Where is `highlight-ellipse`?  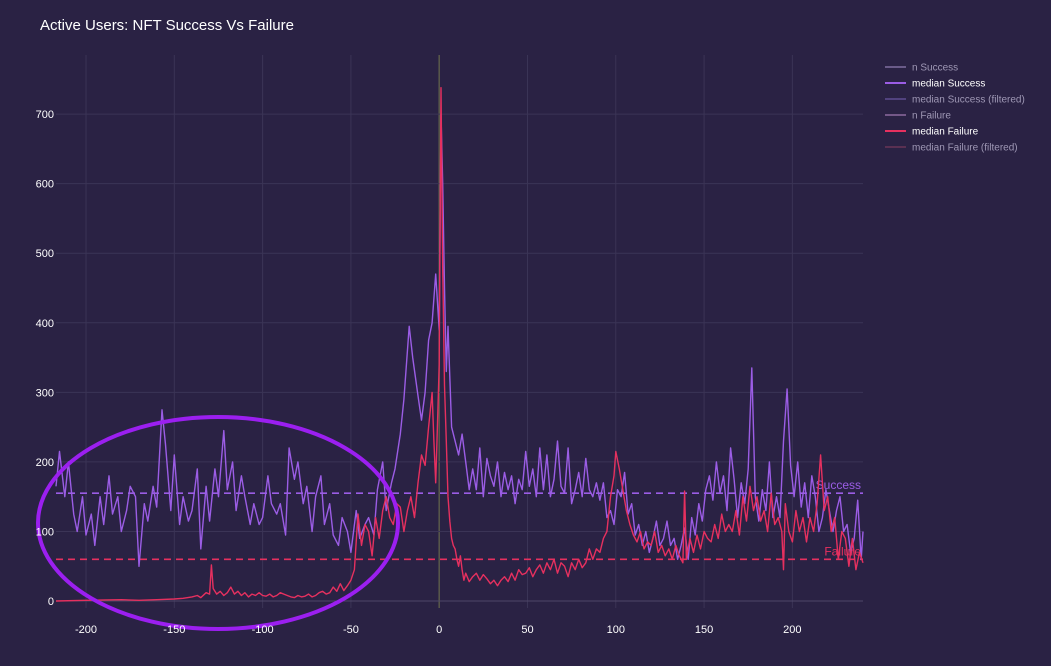
highlight-ellipse is located at coordinates (218, 523).